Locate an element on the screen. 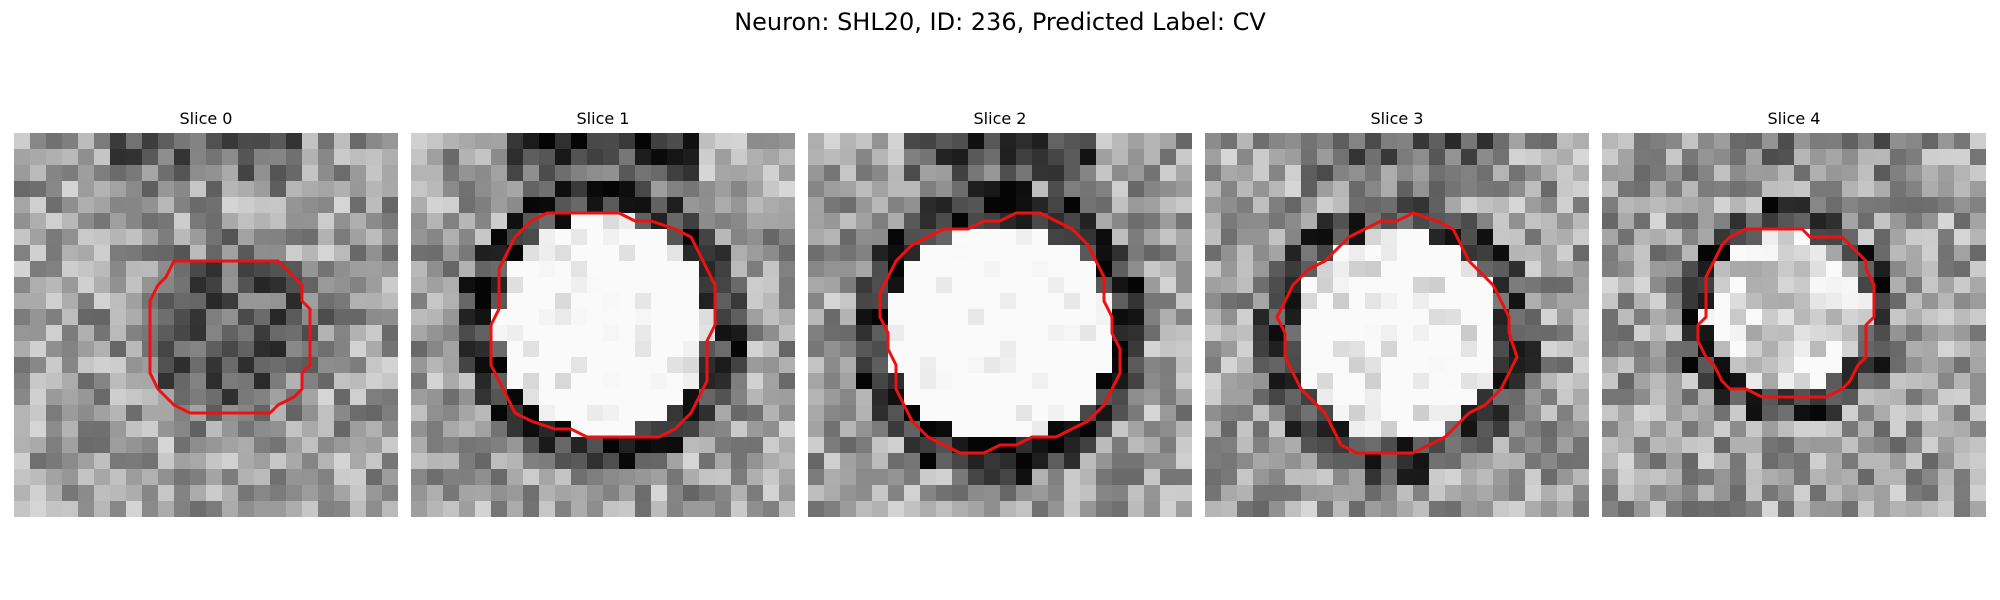 This screenshot has width=2000, height=600. slice-panel-2: Slice 2 is located at coordinates (1000, 312).